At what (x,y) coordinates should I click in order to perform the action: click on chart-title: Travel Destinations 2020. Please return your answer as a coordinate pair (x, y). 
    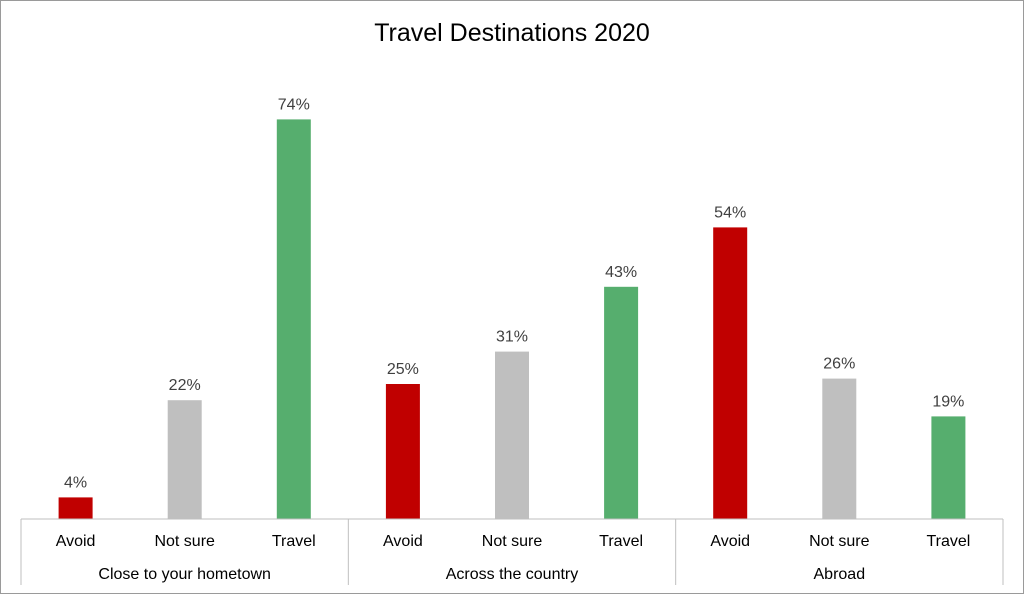
    Looking at the image, I should click on (512, 33).